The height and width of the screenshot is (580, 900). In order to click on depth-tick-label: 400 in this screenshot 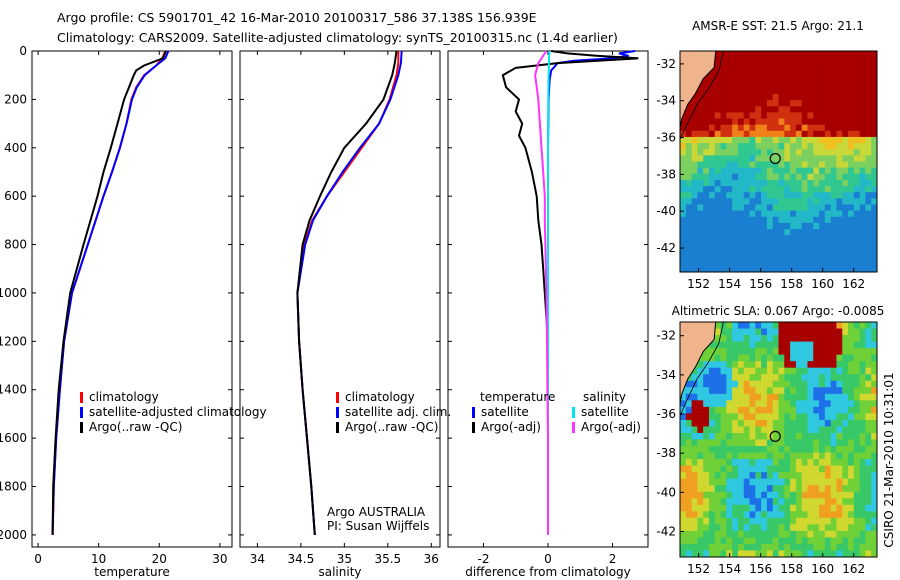, I will do `click(15, 148)`.